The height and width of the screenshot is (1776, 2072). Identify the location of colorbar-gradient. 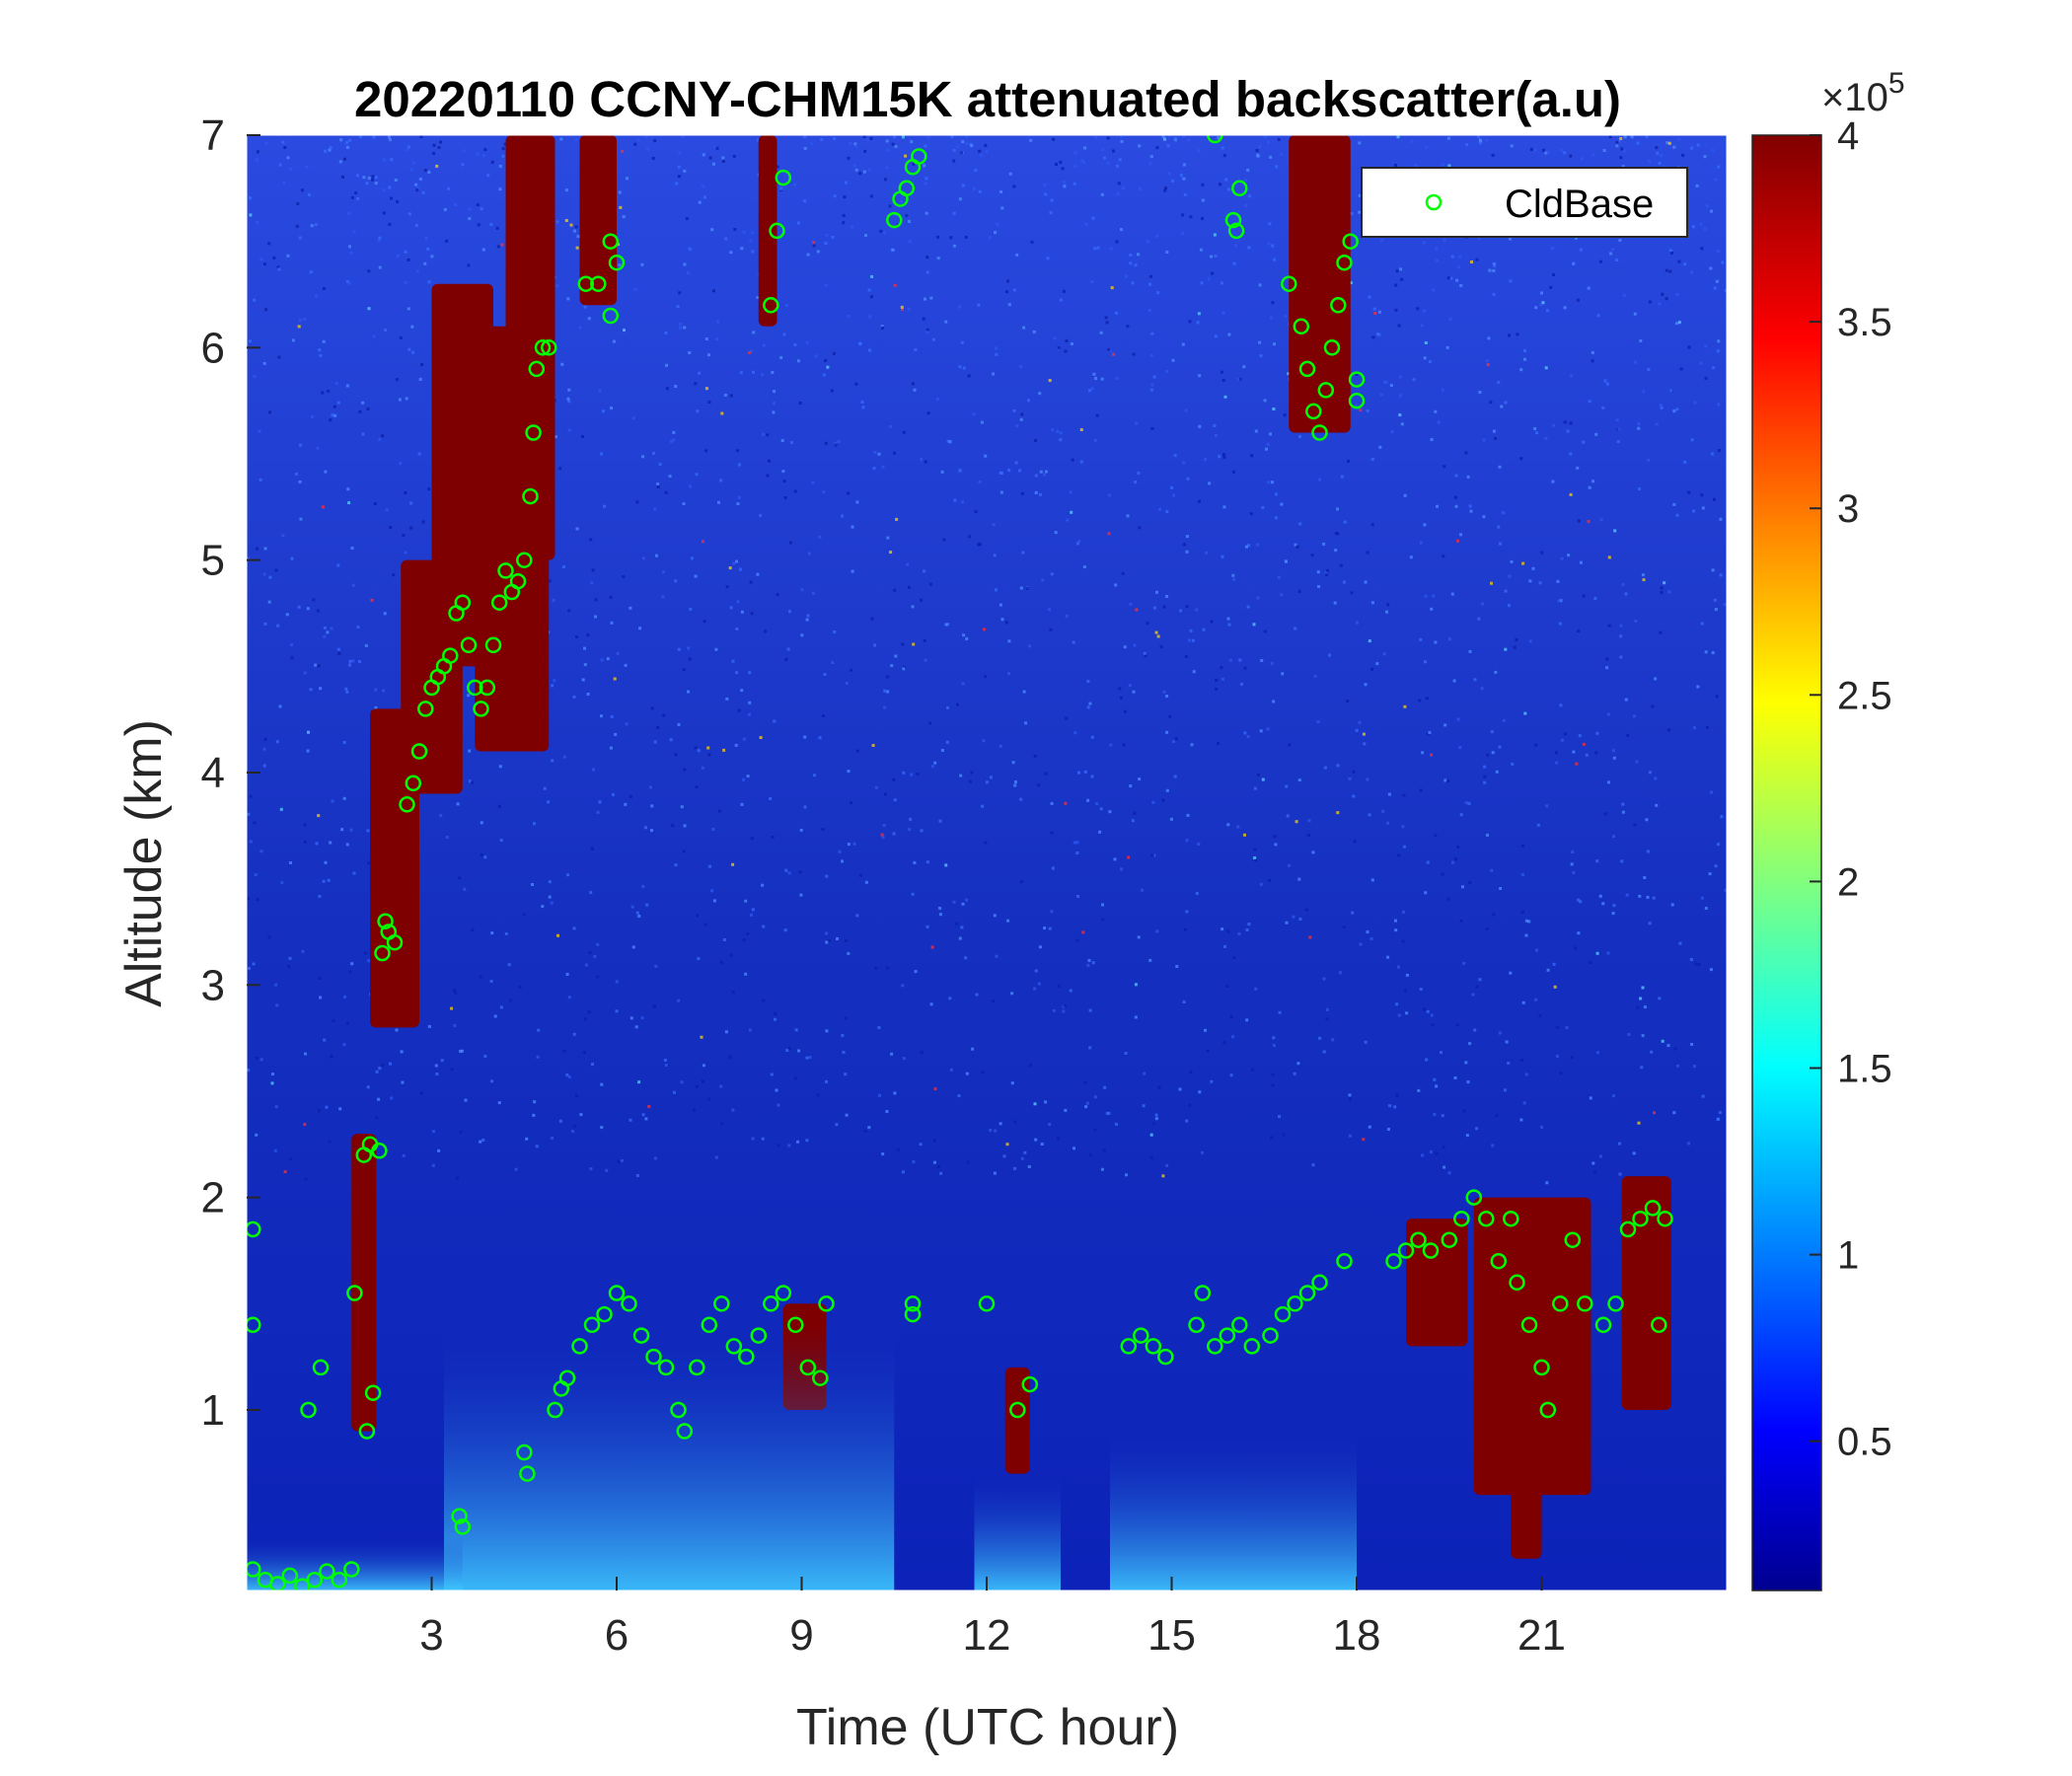
(1787, 863).